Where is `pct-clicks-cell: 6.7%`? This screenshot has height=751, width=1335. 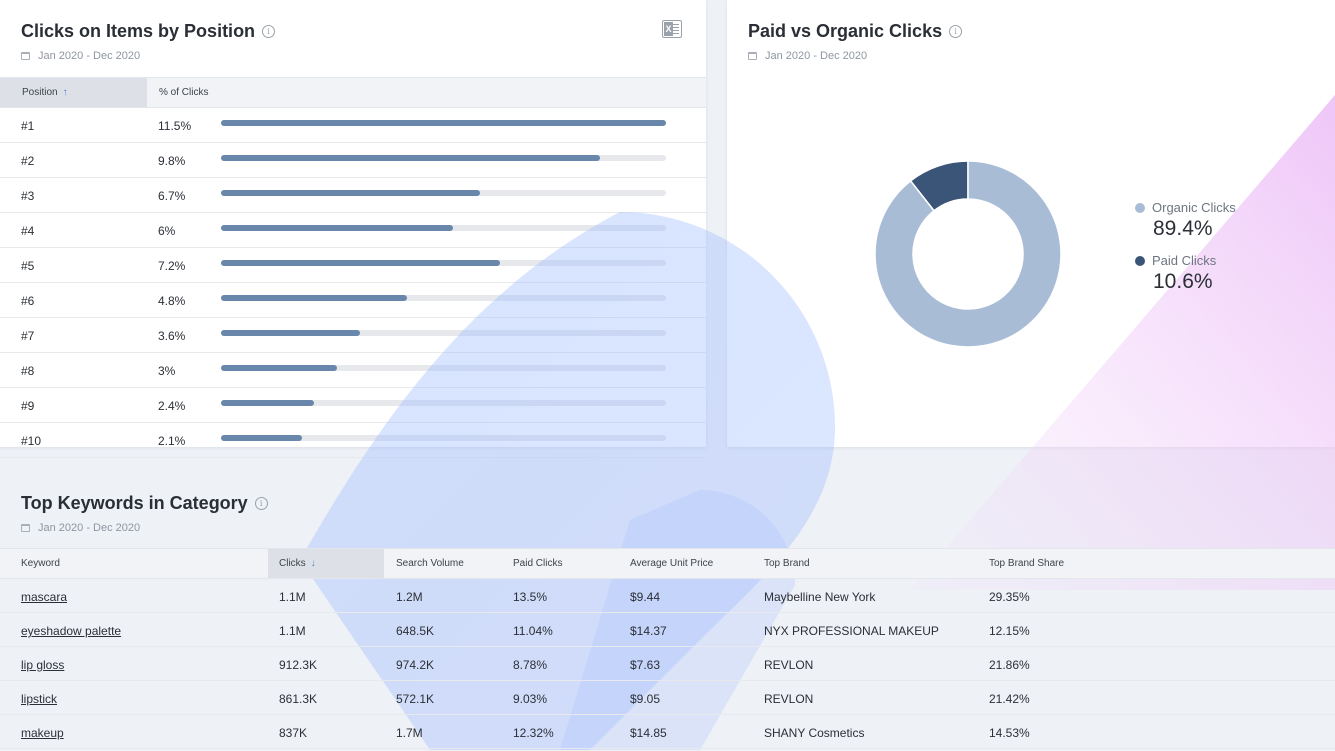 pct-clicks-cell: 6.7% is located at coordinates (172, 196).